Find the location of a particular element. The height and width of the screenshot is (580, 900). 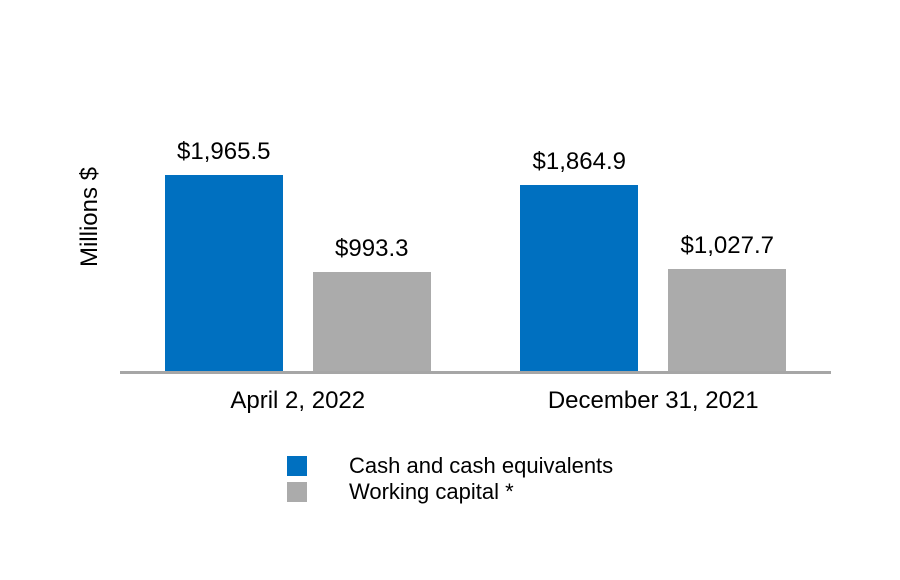

bar-working-capital-apr2022 is located at coordinates (371, 321).